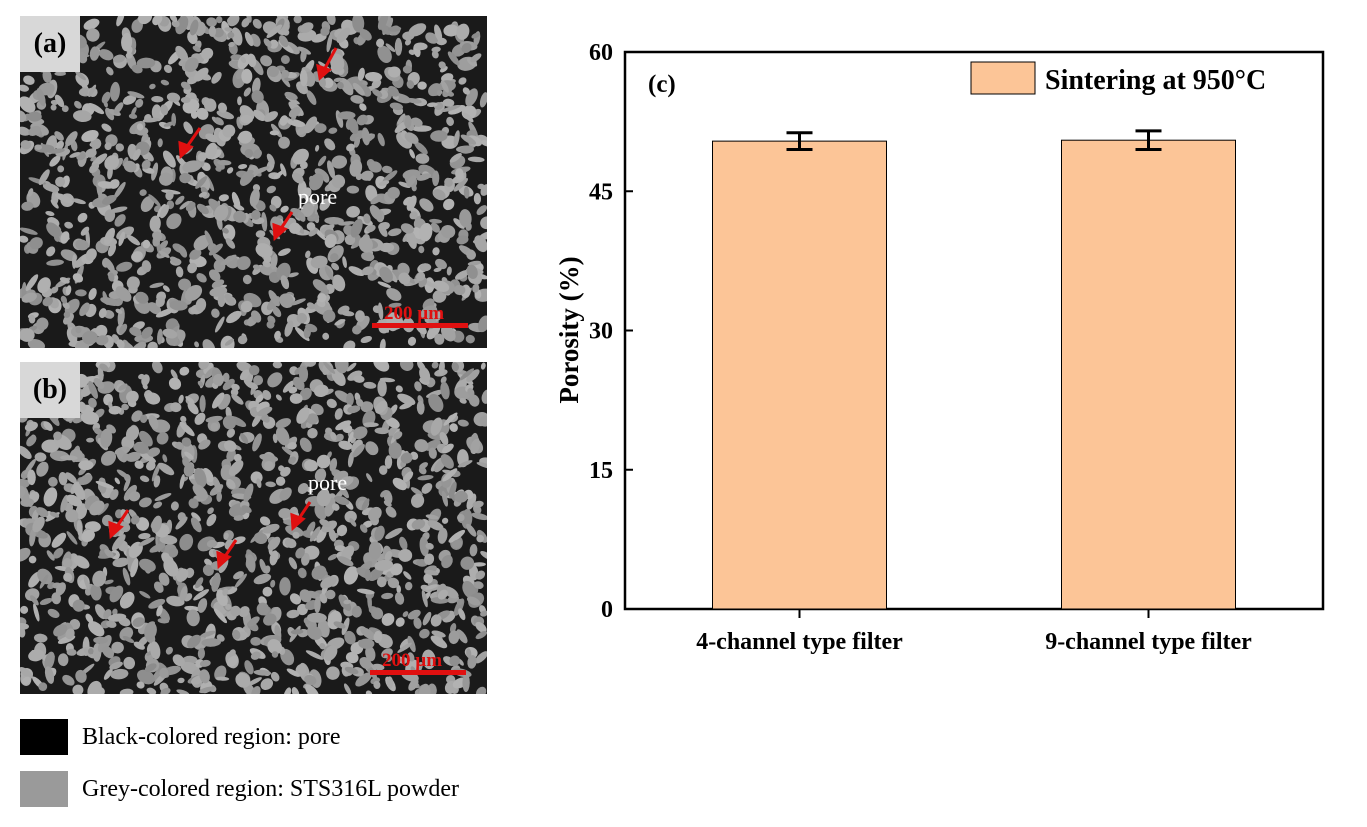 Image resolution: width=1367 pixels, height=827 pixels. Describe the element at coordinates (662, 84) in the screenshot. I see `chart-panel-label: (c)` at that location.